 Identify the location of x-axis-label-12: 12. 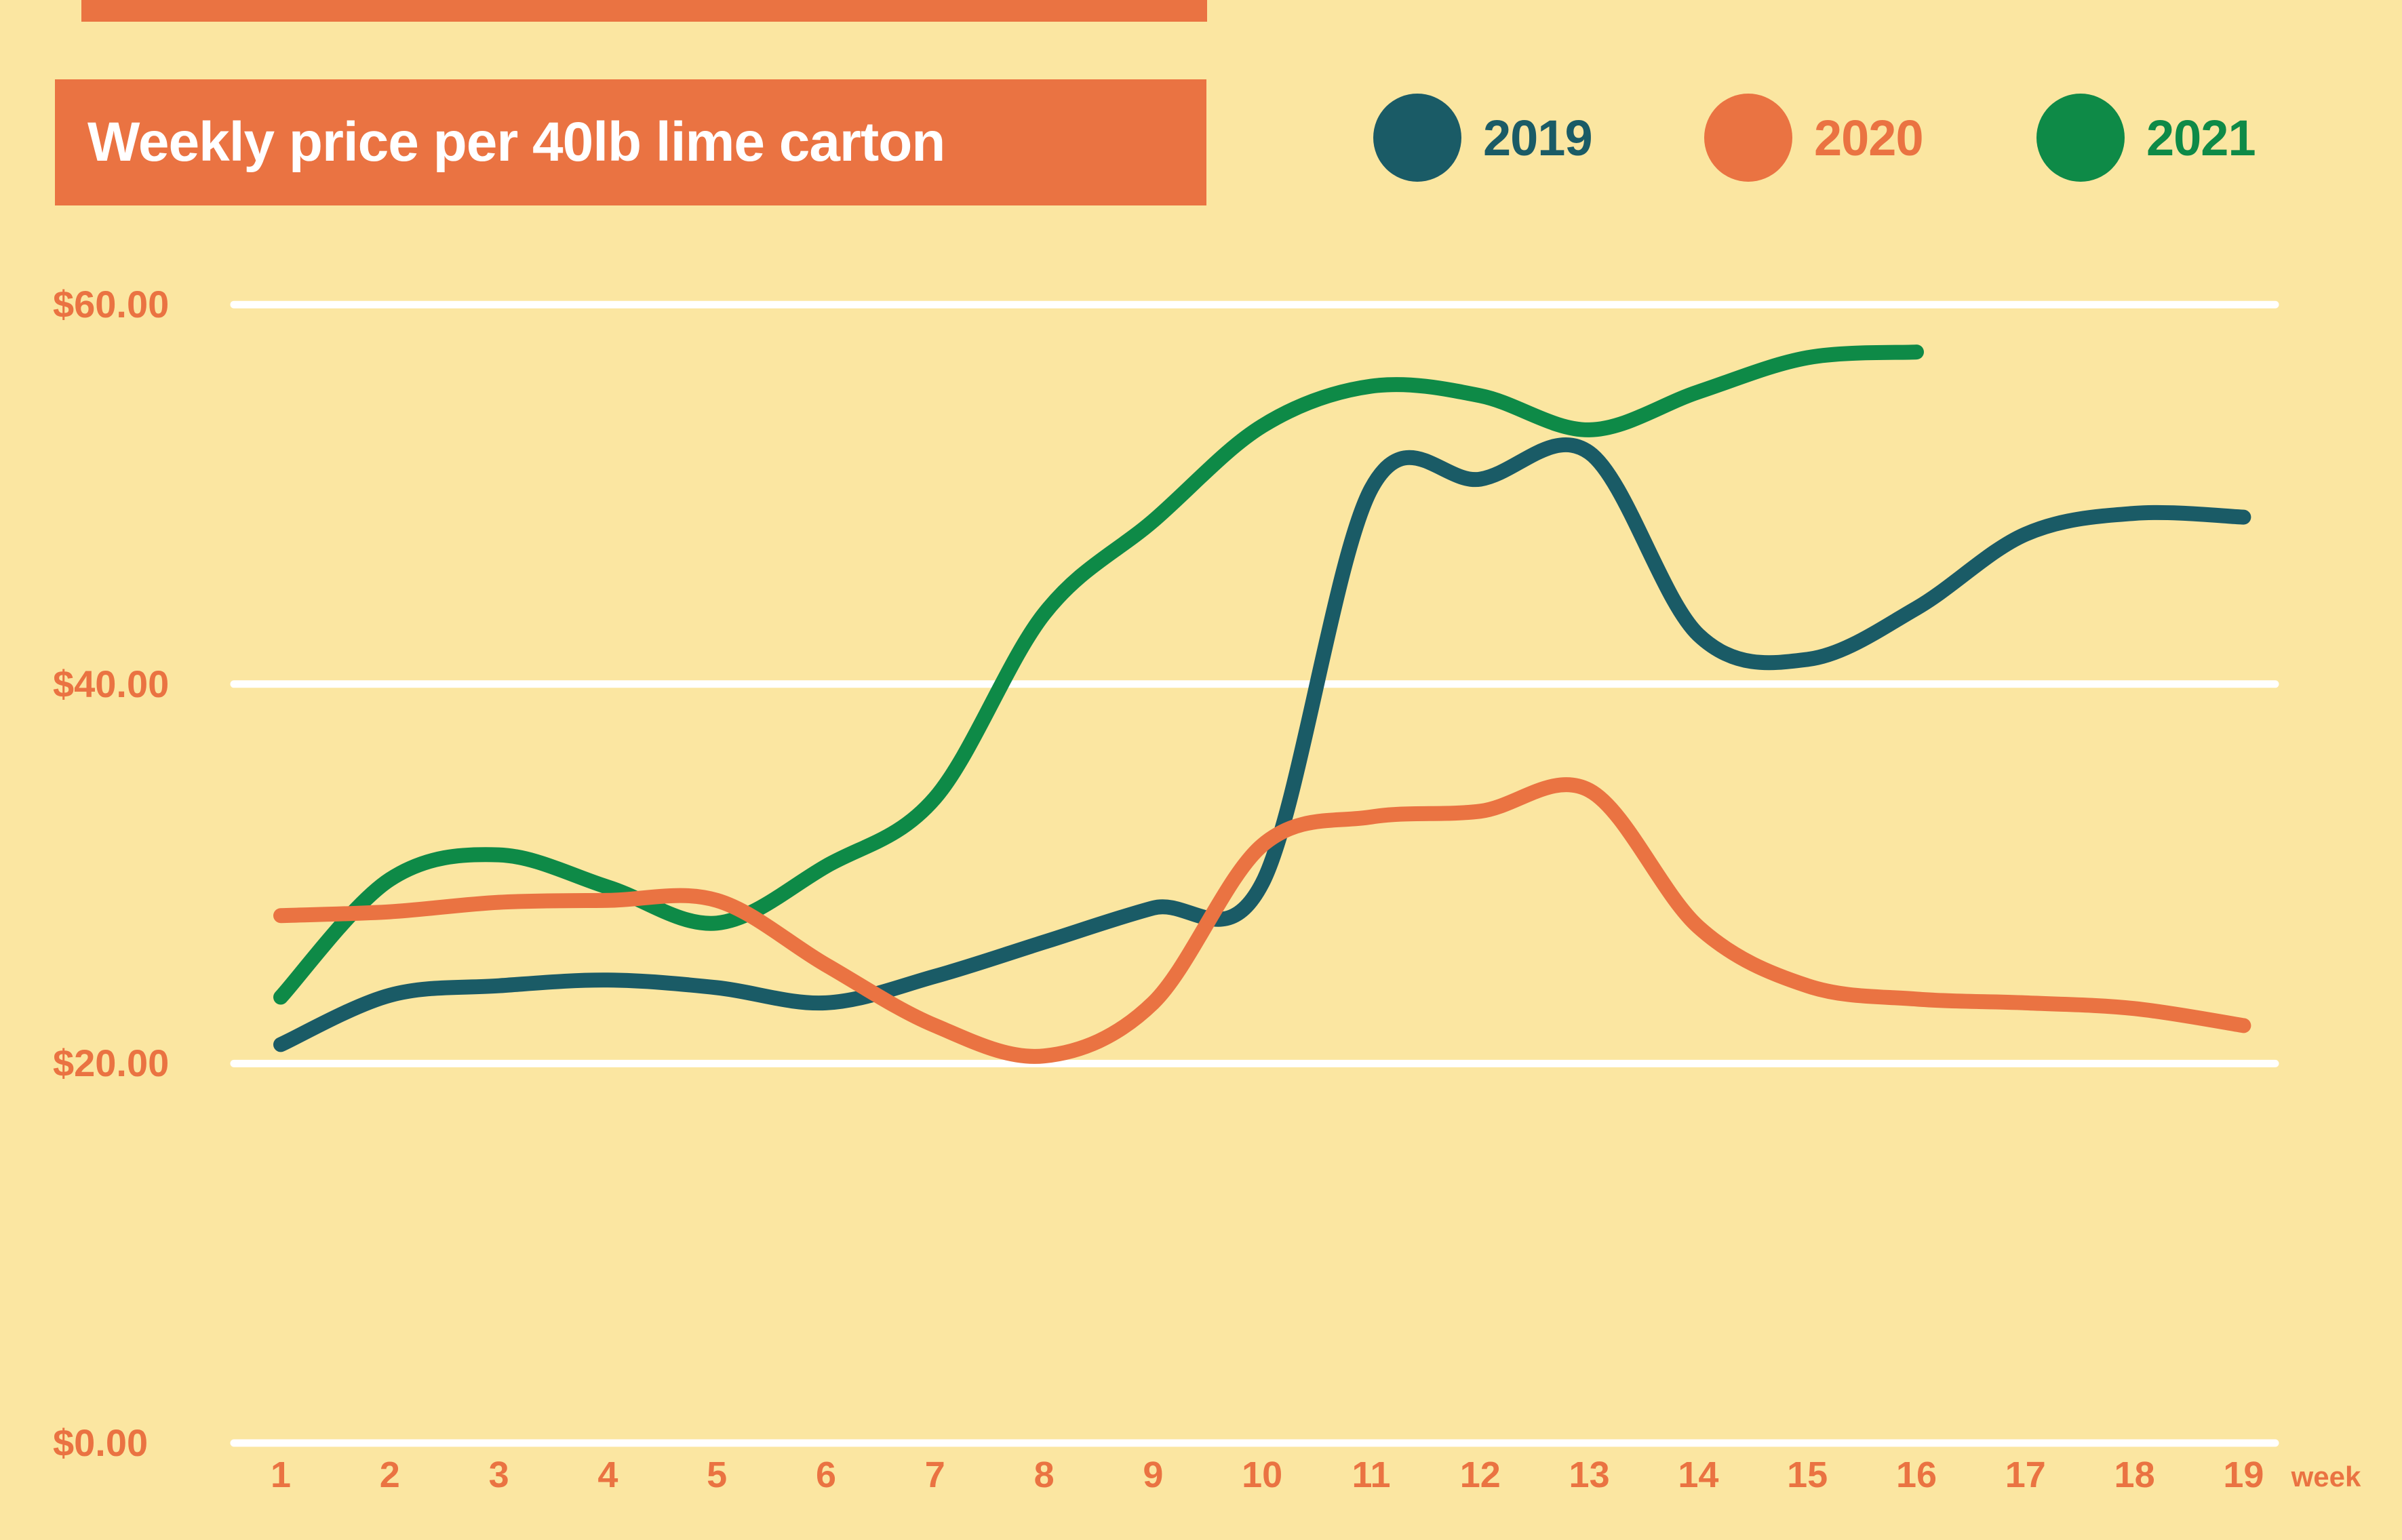
(1480, 1475).